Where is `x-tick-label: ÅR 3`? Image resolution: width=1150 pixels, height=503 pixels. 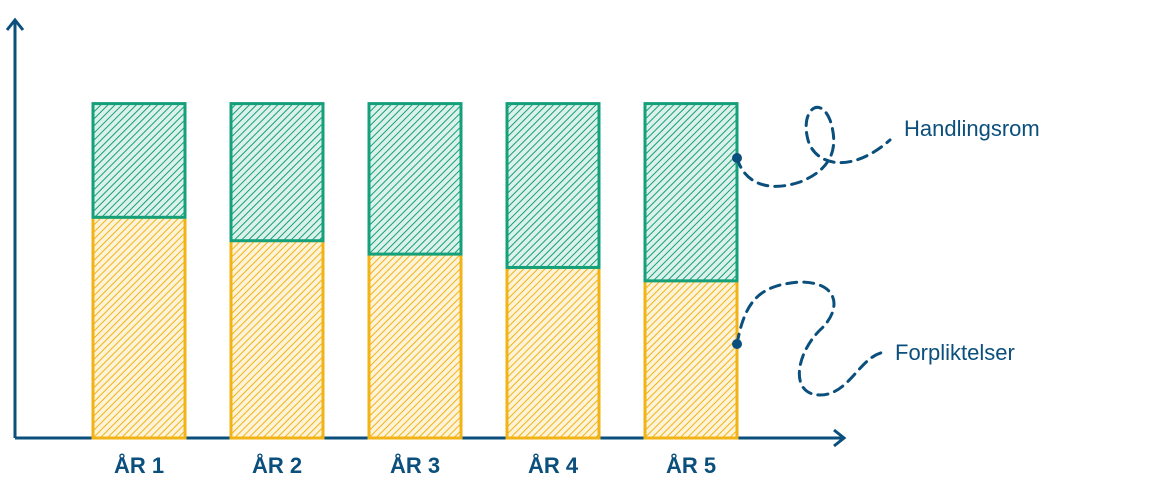
x-tick-label: ÅR 3 is located at coordinates (415, 465).